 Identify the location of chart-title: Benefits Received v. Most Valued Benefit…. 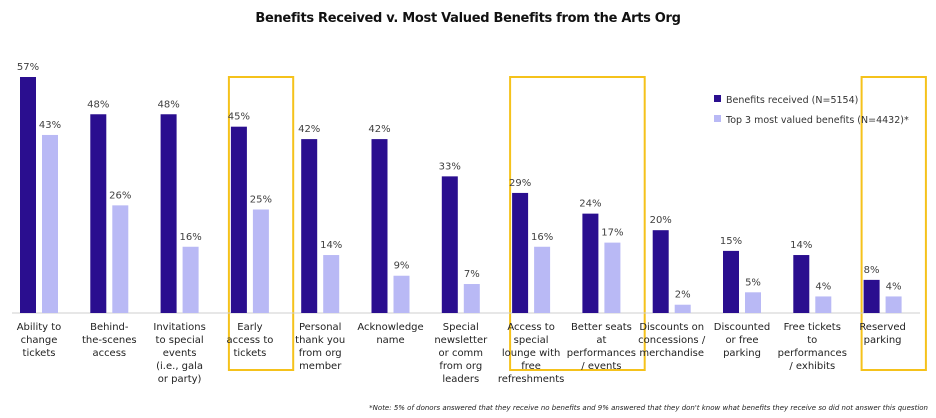
(468, 18).